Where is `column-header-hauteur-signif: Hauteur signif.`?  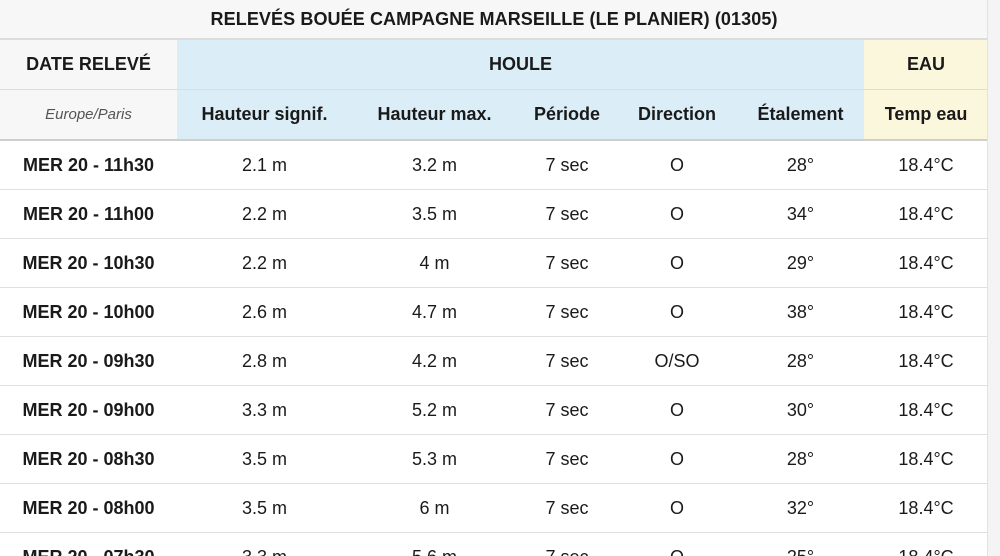
column-header-hauteur-signif: Hauteur signif. is located at coordinates (264, 115).